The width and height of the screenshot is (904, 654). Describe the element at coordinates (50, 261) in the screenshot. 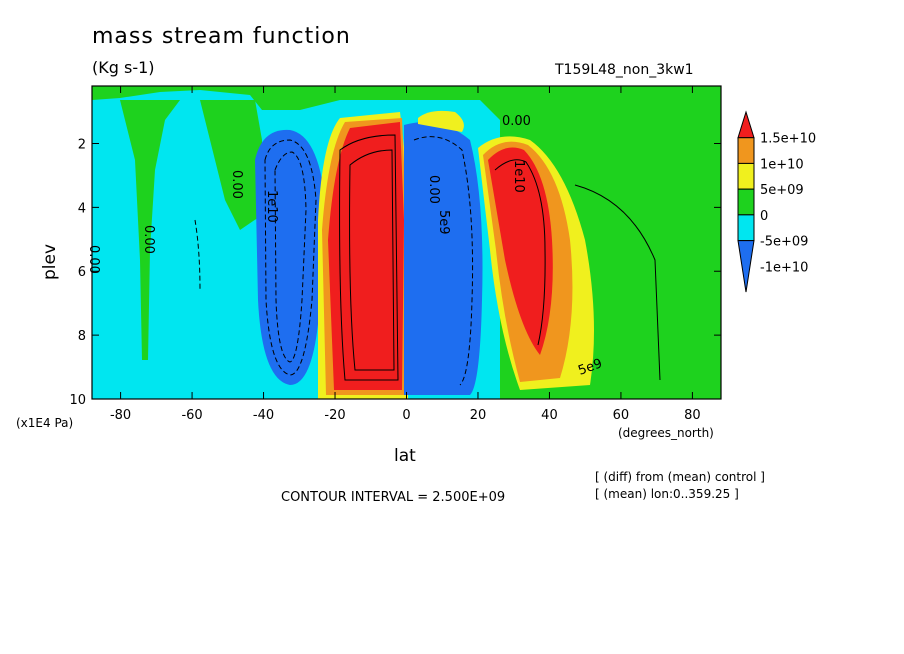

I see `y-axis-label: plev` at that location.